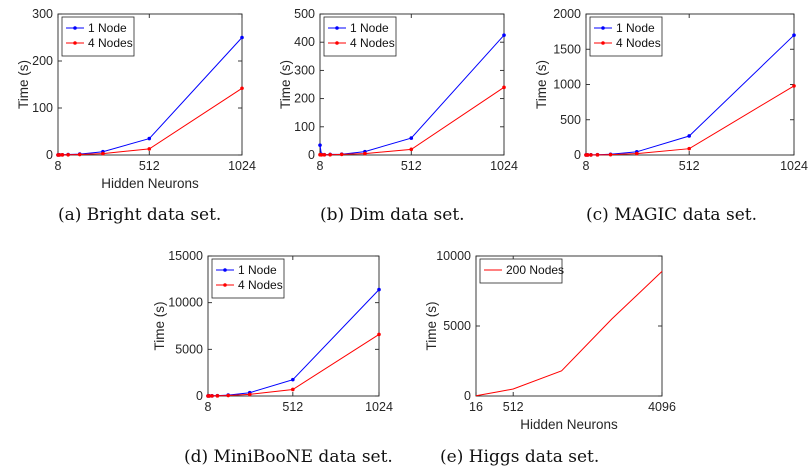 Image resolution: width=808 pixels, height=475 pixels. I want to click on caption-b: (b) Dim data set., so click(392, 215).